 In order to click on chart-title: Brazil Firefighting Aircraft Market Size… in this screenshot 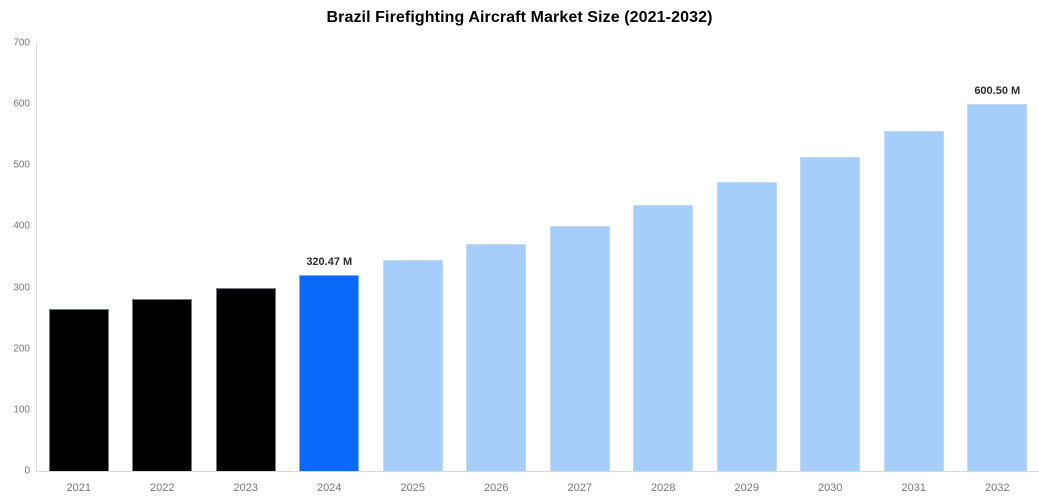, I will do `click(519, 17)`.